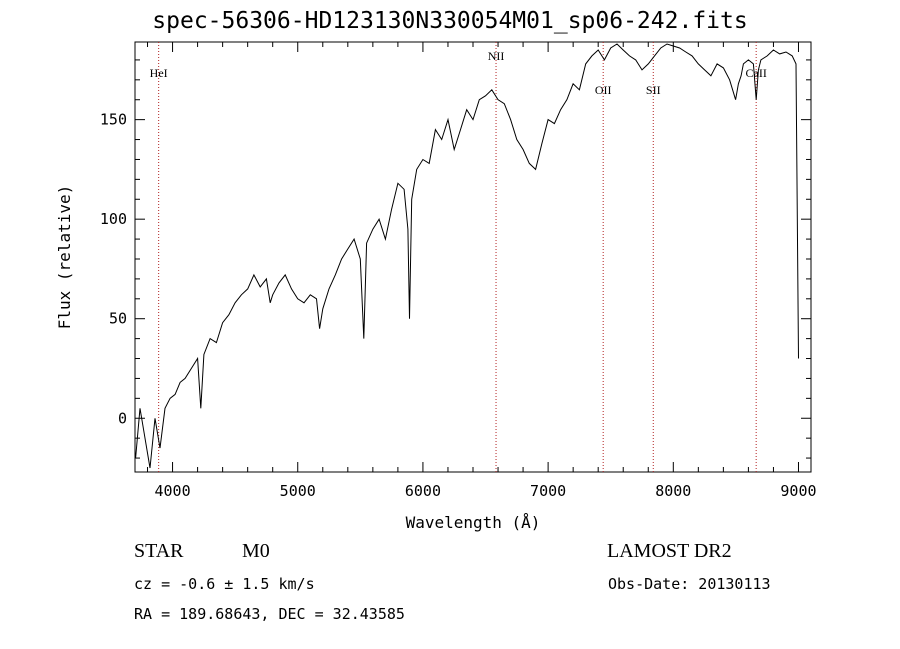 This screenshot has height=649, width=900. Describe the element at coordinates (496, 56) in the screenshot. I see `line-label-nii: NII` at that location.